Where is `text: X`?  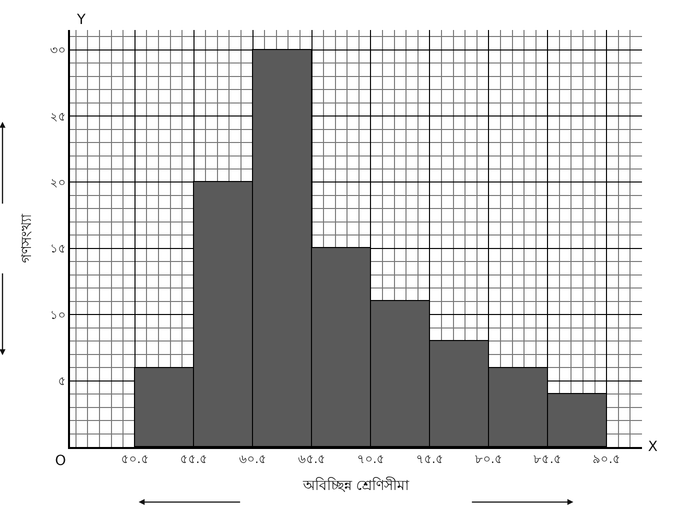
text: X is located at coordinates (653, 447).